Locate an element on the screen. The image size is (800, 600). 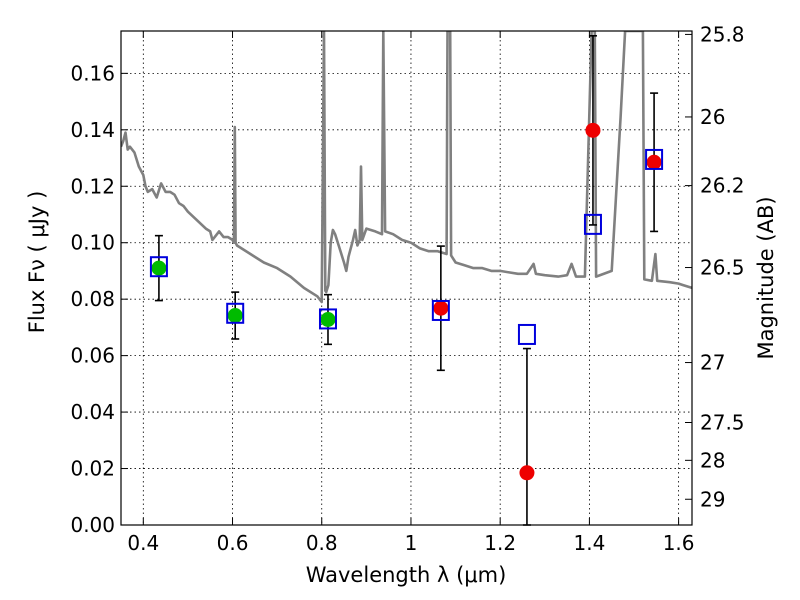
y-tick-label: 0.16 is located at coordinates (92, 73).